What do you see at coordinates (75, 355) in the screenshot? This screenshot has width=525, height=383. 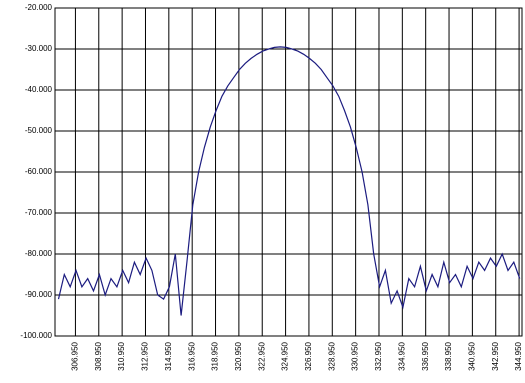 I see `x-tick-label: 306.950` at bounding box center [75, 355].